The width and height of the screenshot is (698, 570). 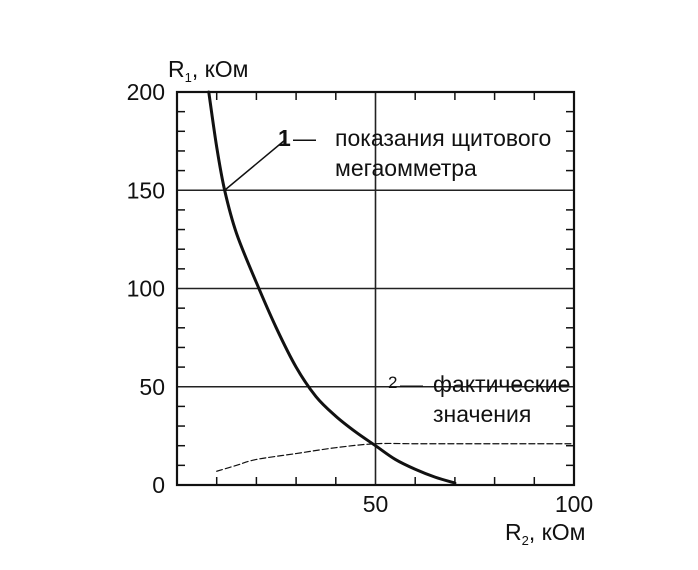 What do you see at coordinates (443, 138) in the screenshot?
I see `annotation-1-line-1: показания щитового` at bounding box center [443, 138].